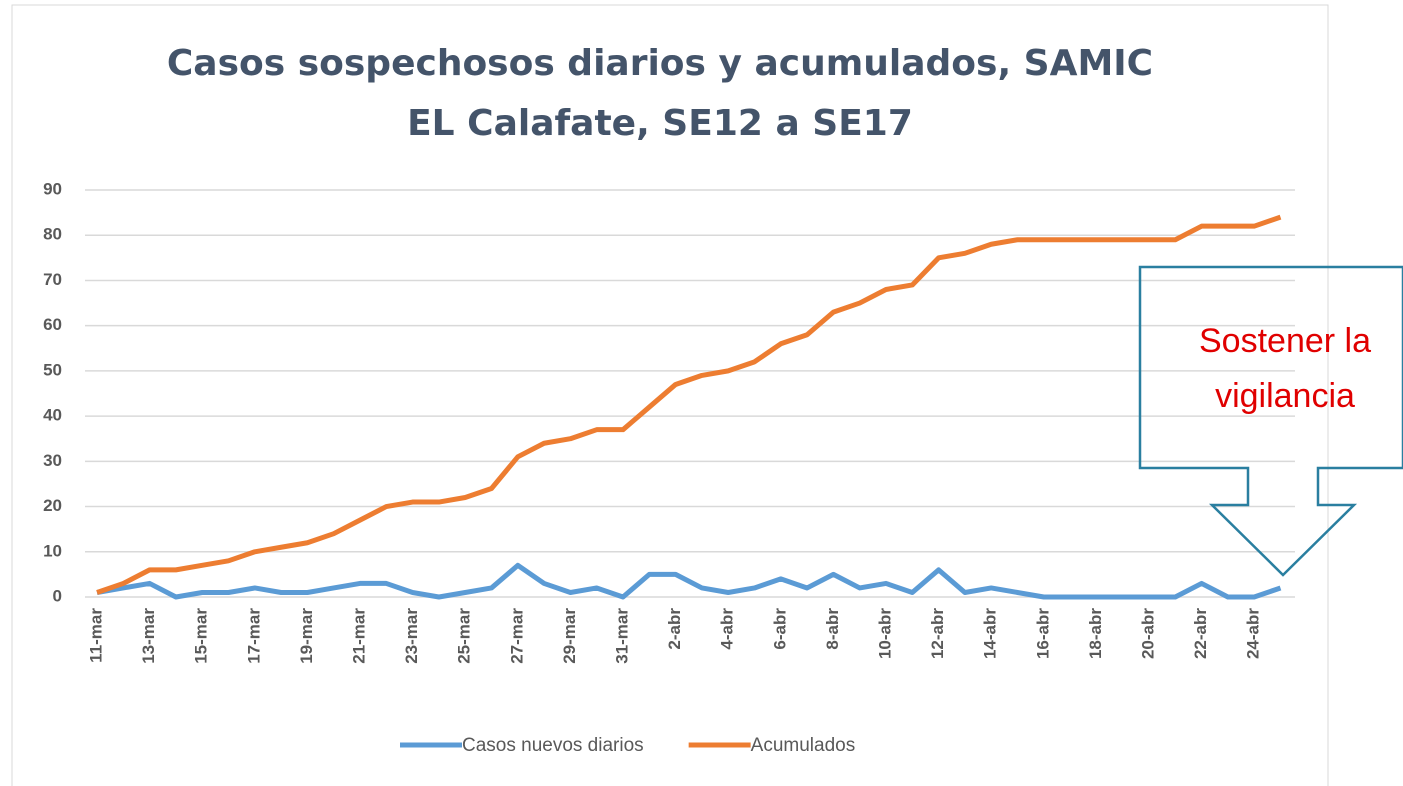 This screenshot has height=786, width=1403. Describe the element at coordinates (1200, 633) in the screenshot. I see `x-tick-label: 22-abr` at that location.